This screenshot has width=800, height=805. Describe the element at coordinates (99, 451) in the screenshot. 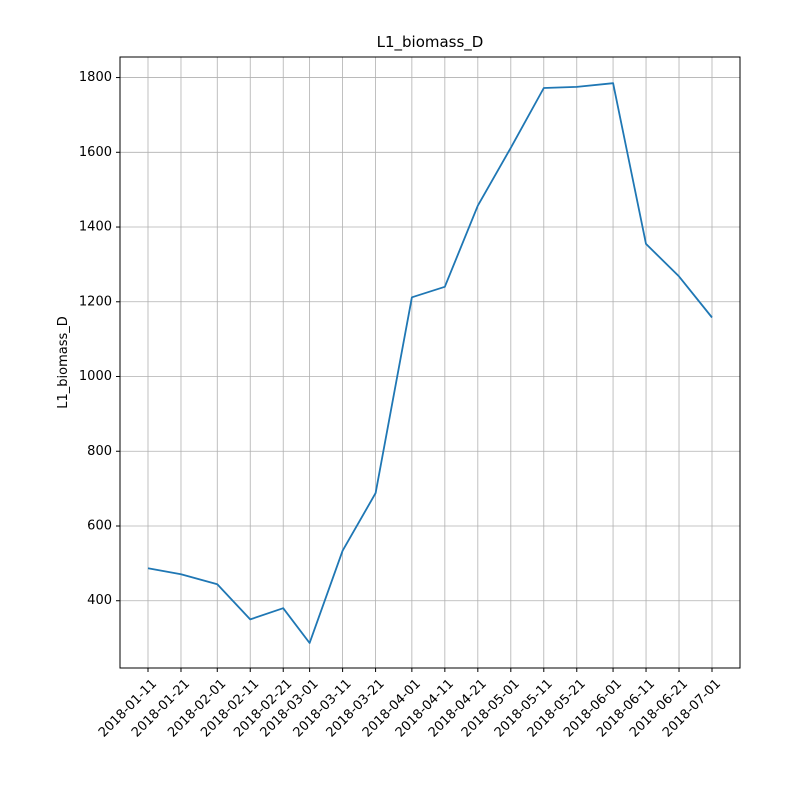

I see `y-tick-label: 800` at that location.